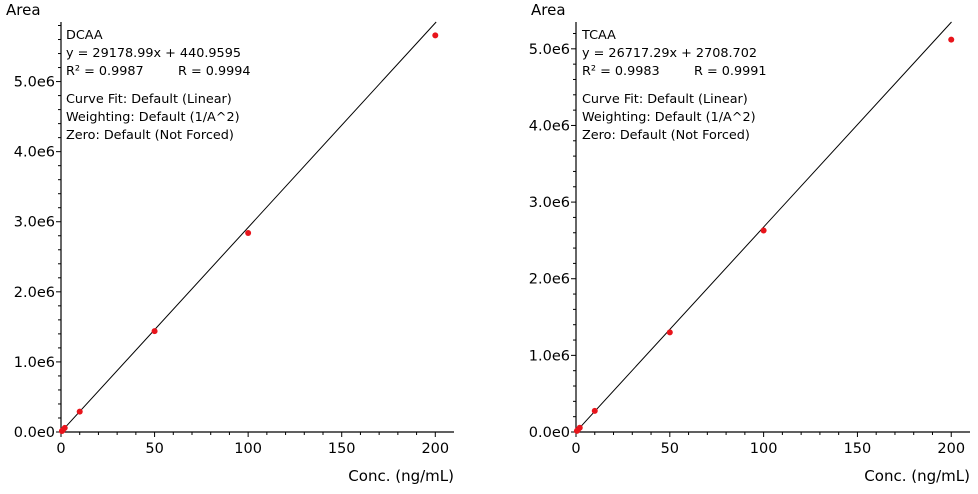 Image resolution: width=978 pixels, height=494 pixels. I want to click on chart2-y-tick-label: 3.0e6, so click(549, 203).